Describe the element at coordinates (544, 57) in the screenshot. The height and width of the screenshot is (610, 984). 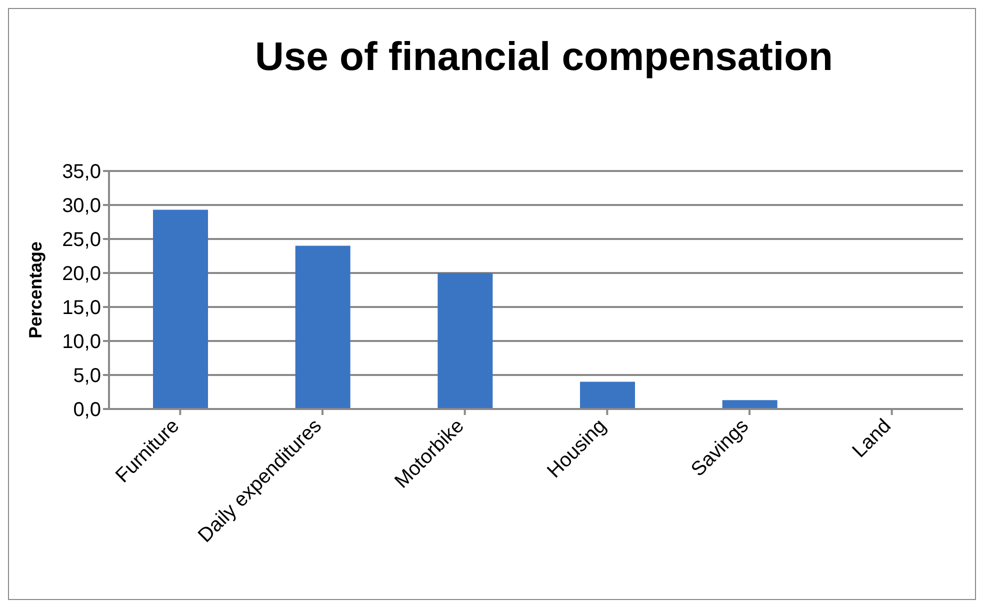
I see `chart-title: Use of financial compensation` at that location.